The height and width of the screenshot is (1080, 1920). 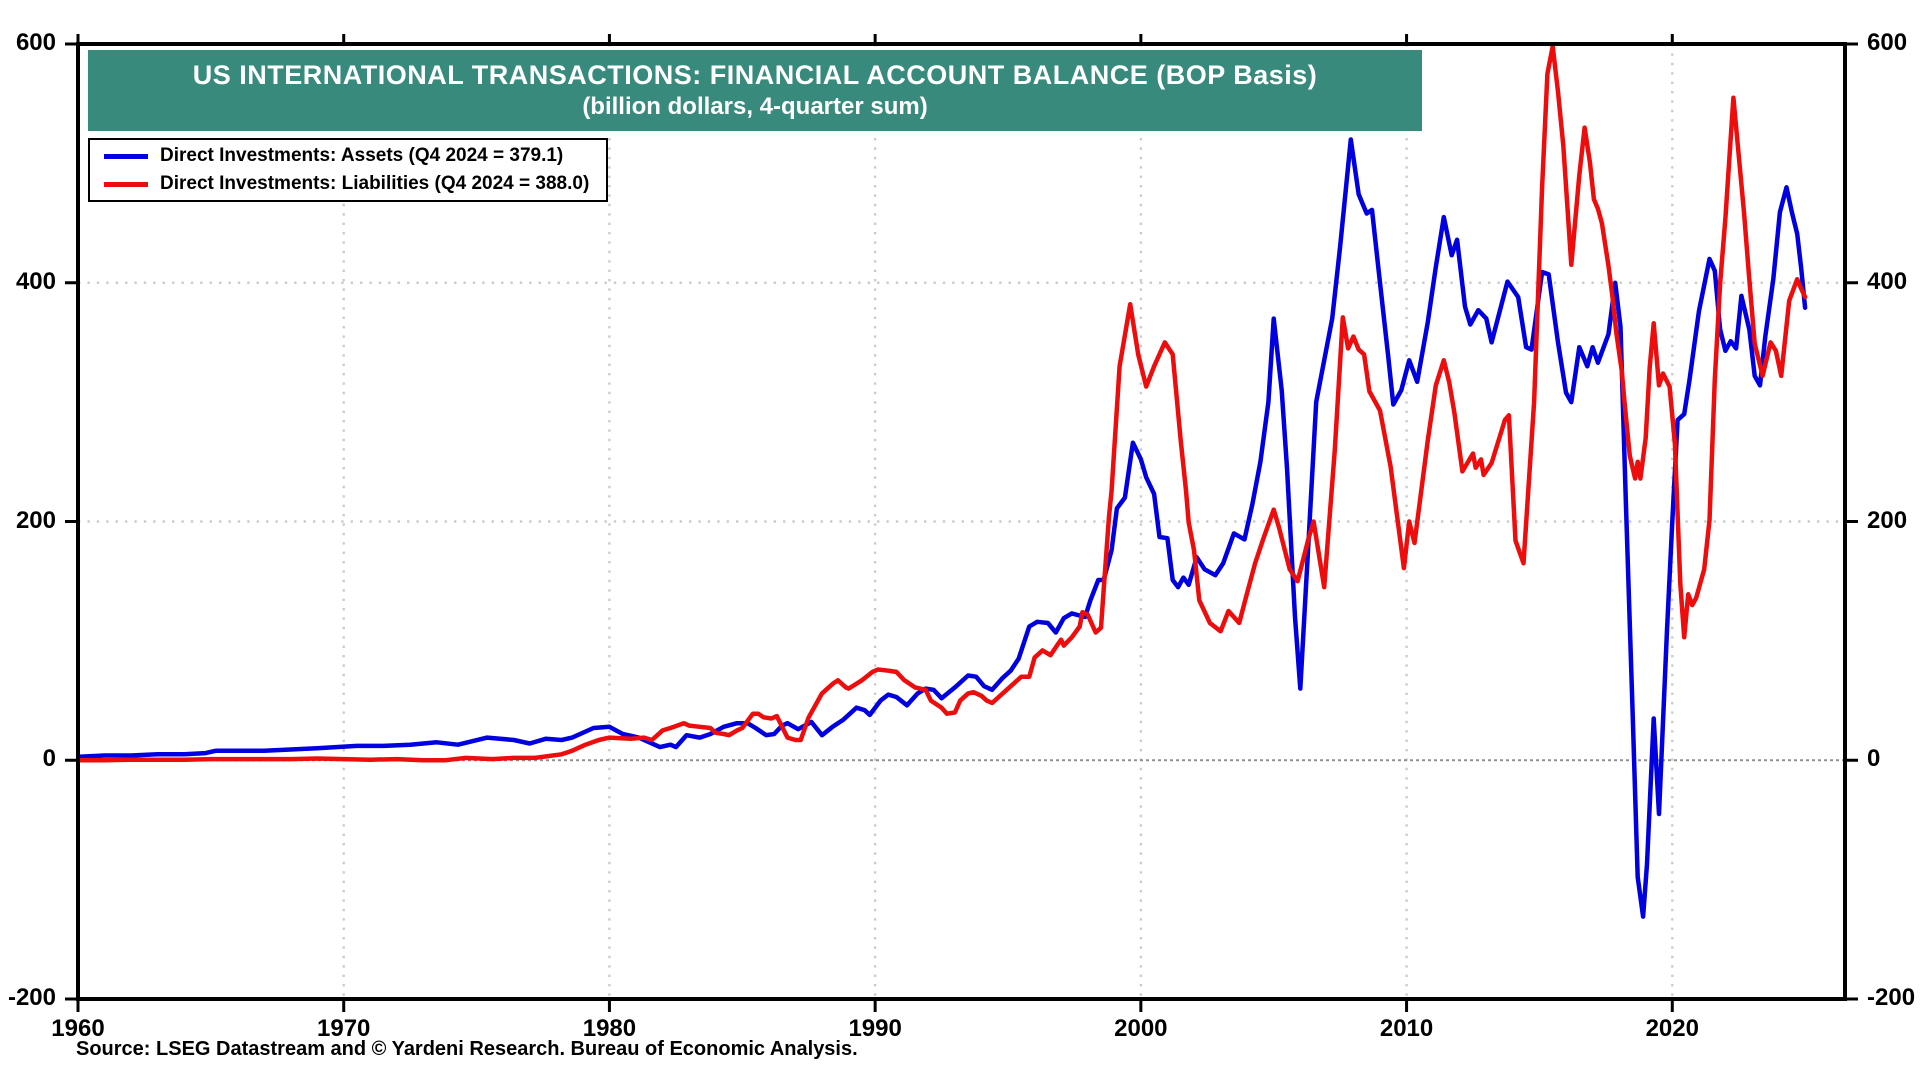 What do you see at coordinates (49, 759) in the screenshot?
I see `y-axis-label-left: 0` at bounding box center [49, 759].